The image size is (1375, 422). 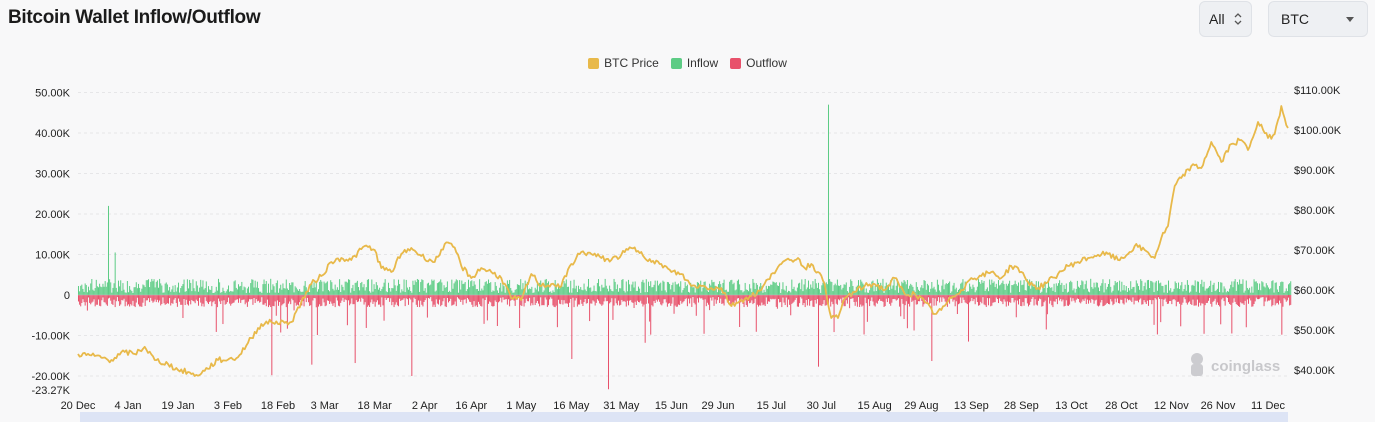 What do you see at coordinates (766, 63) in the screenshot?
I see `legend-label-outflow: Outflow` at bounding box center [766, 63].